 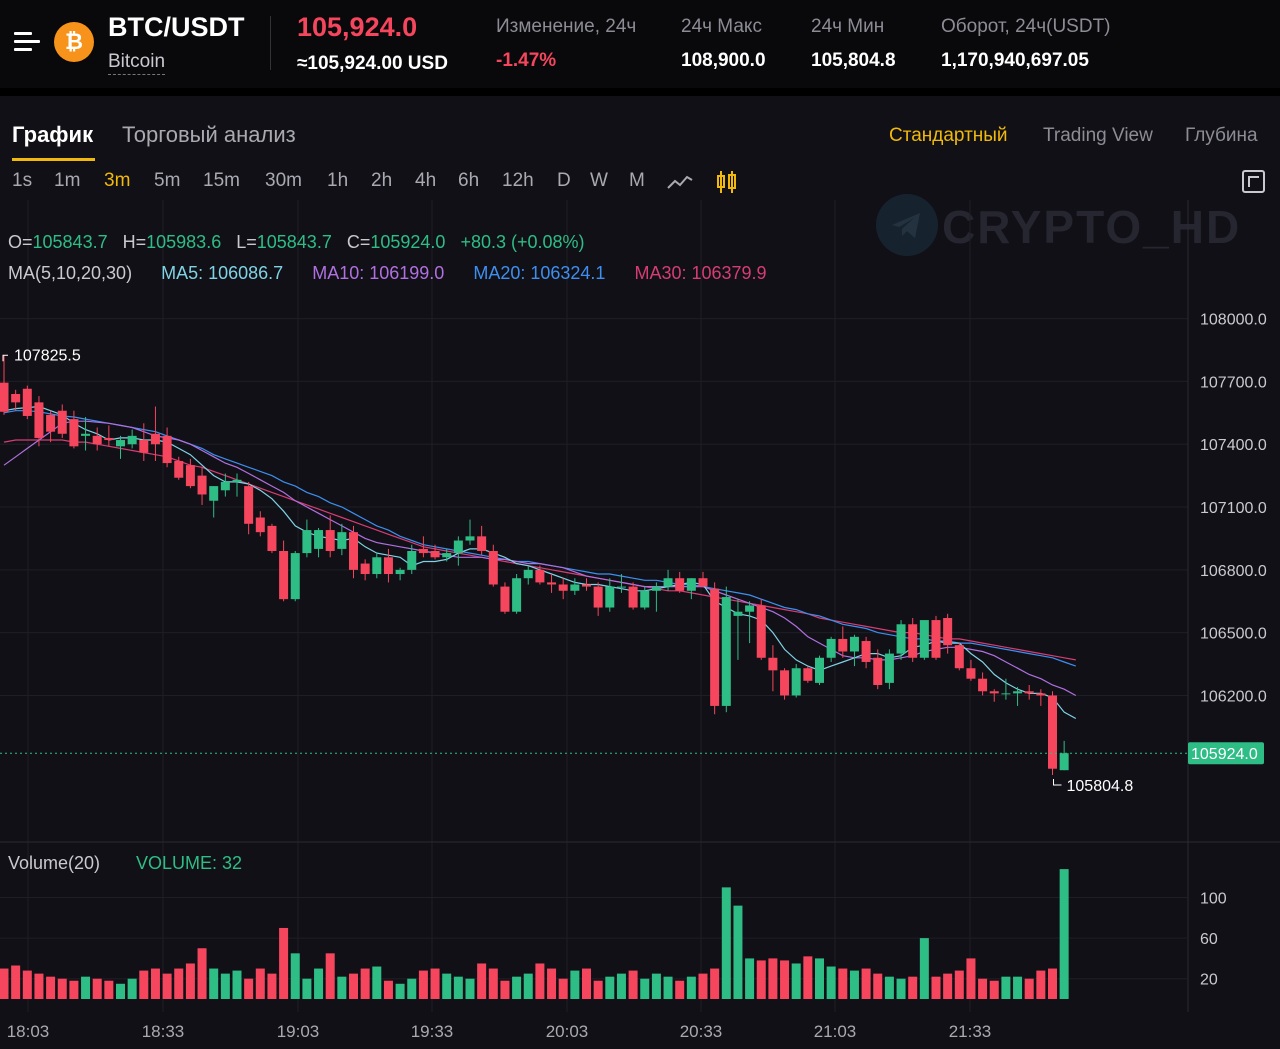 I want to click on ohlc-high: 105983.6, so click(x=184, y=242).